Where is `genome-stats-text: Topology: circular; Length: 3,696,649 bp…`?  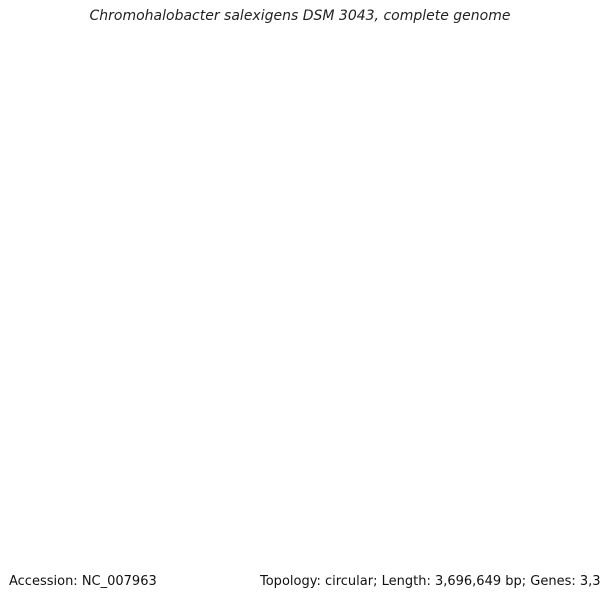 genome-stats-text: Topology: circular; Length: 3,696,649 bp… is located at coordinates (430, 581).